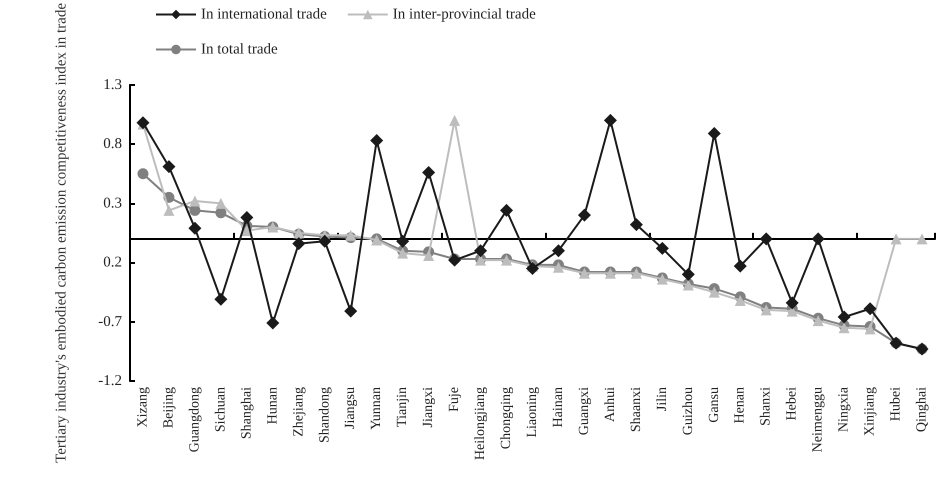 This screenshot has height=480, width=947. What do you see at coordinates (844, 409) in the screenshot?
I see `x-tick-label: Ningxia` at bounding box center [844, 409].